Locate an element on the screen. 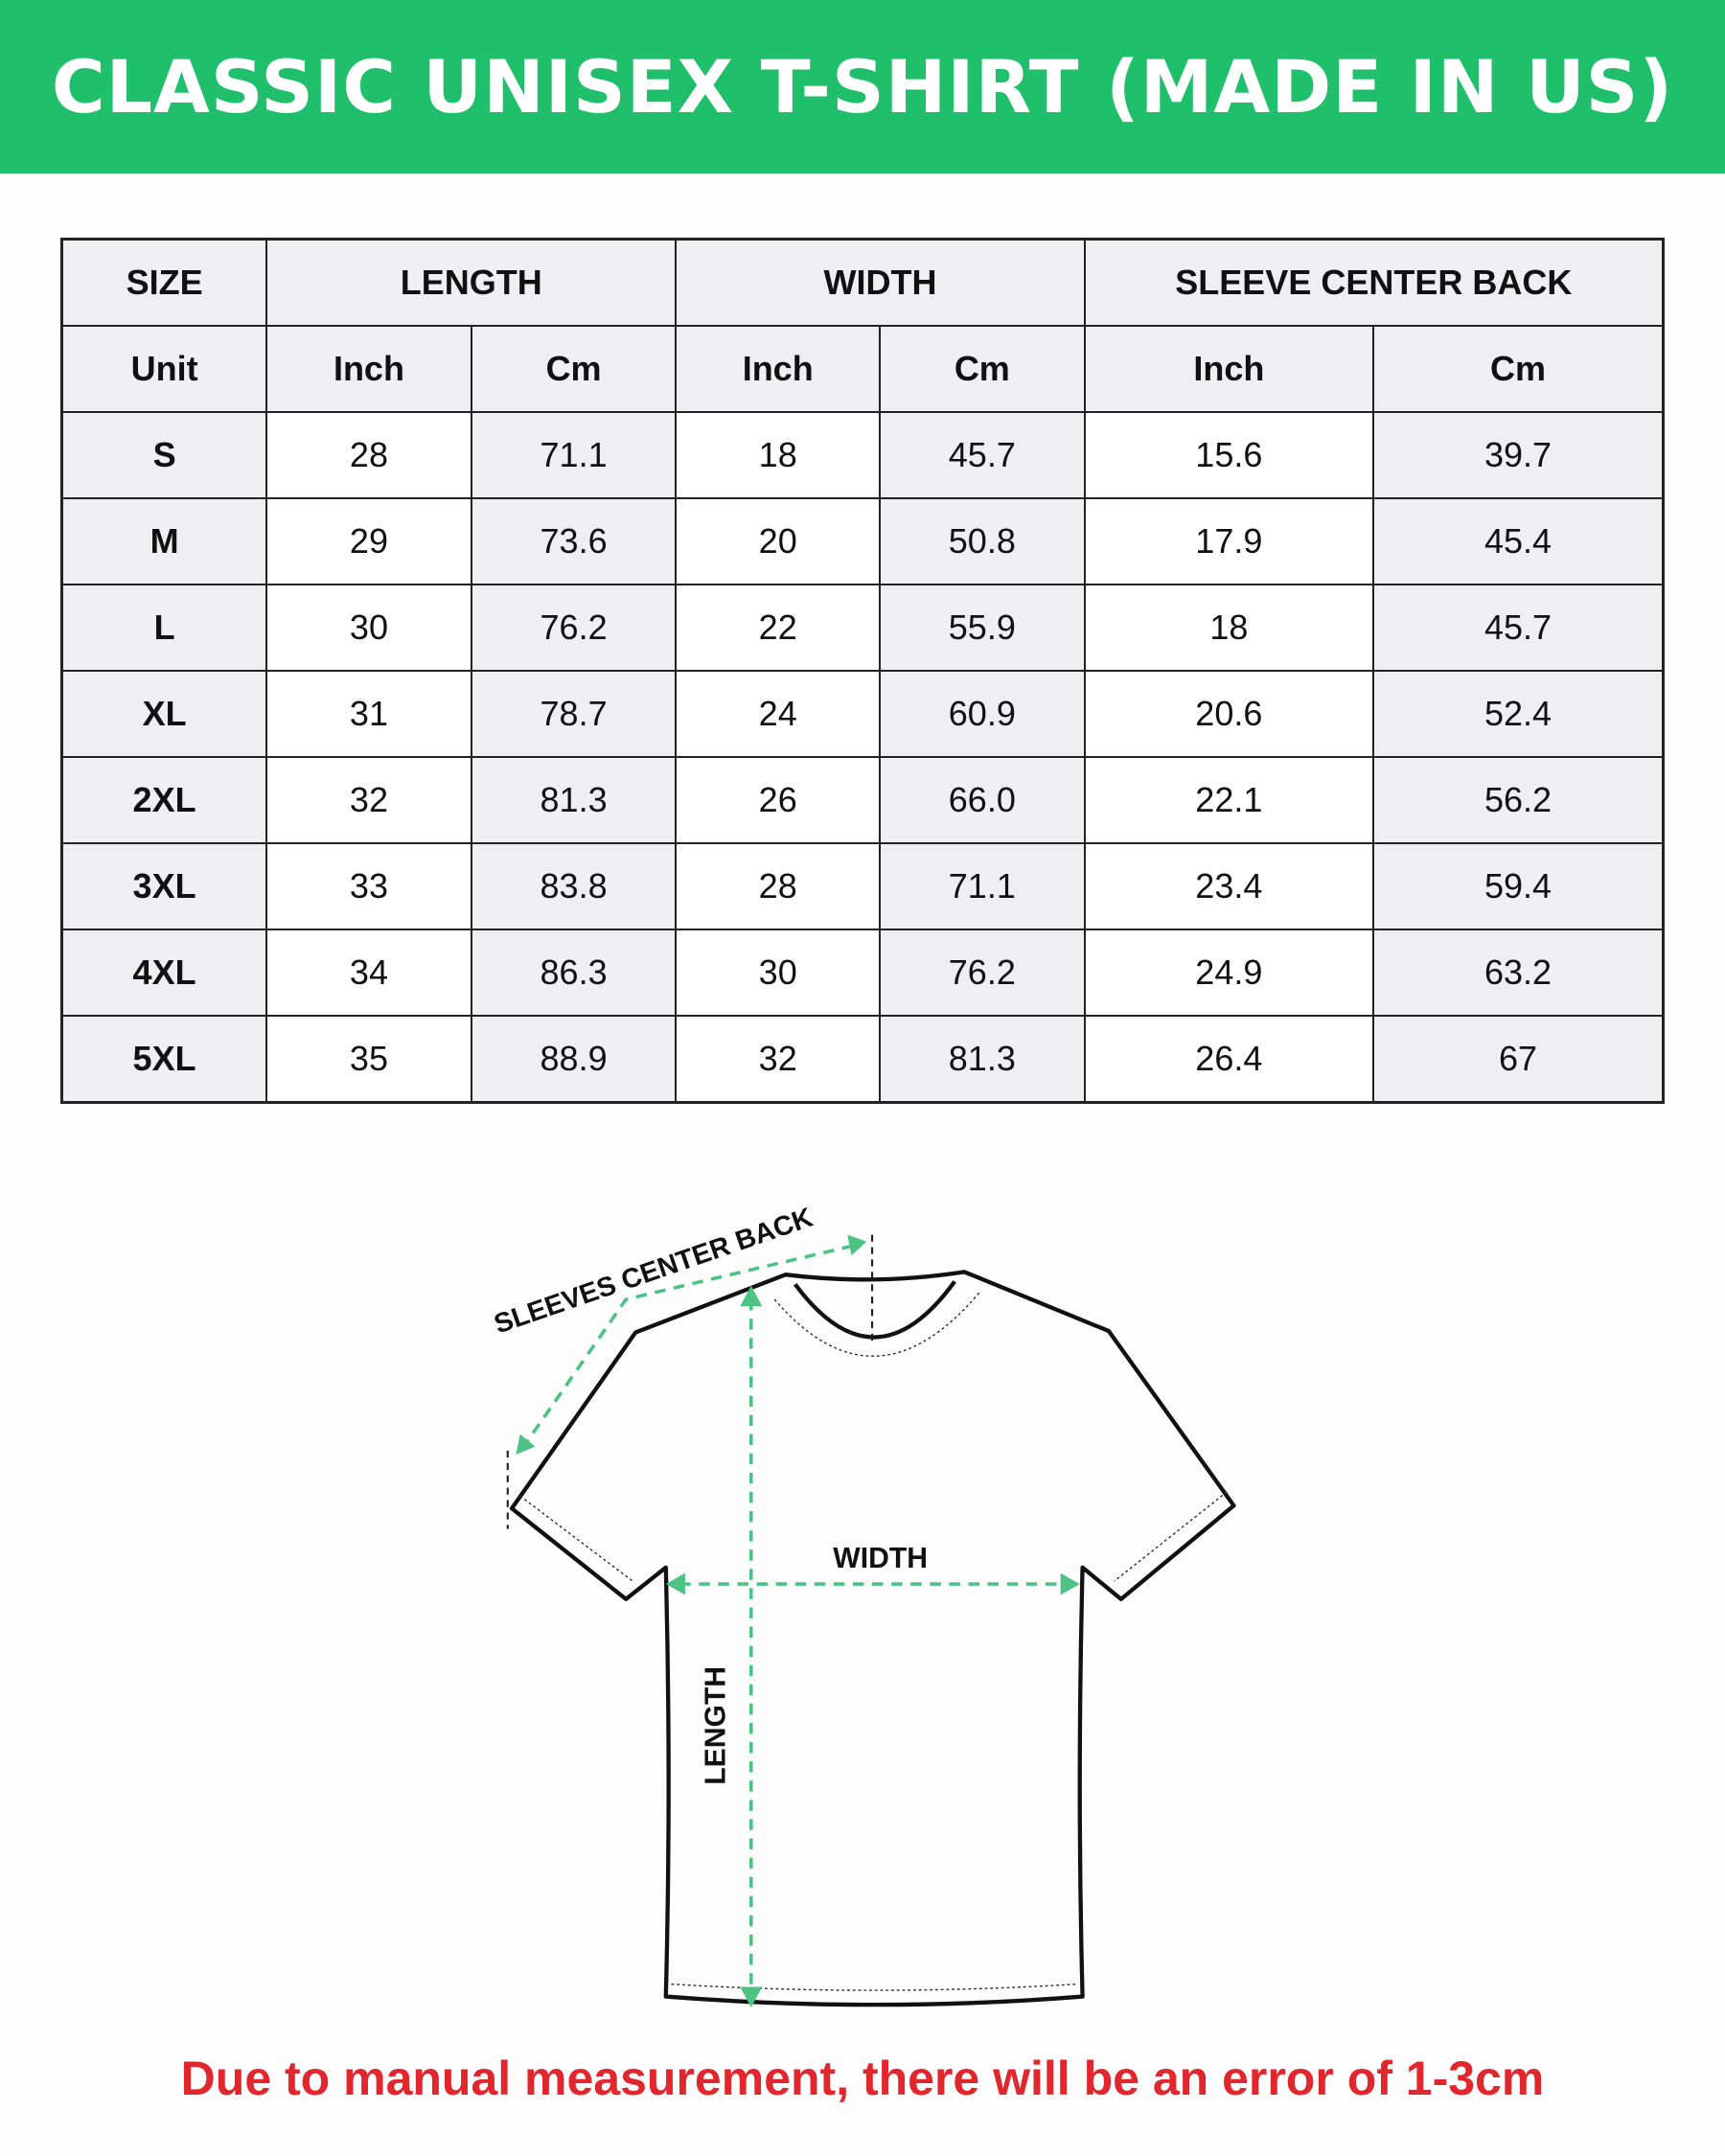 The height and width of the screenshot is (2156, 1725). table-row: 3XL 33 83.8 28 71.1 23.4 59.4 is located at coordinates (862, 886).